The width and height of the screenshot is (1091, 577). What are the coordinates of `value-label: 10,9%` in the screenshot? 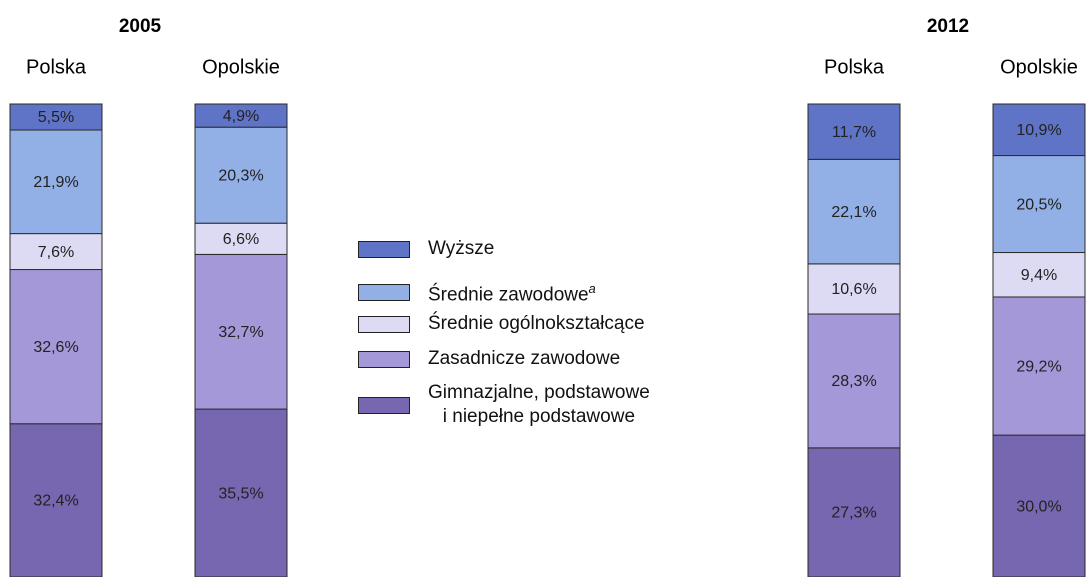 It's located at (1038, 130).